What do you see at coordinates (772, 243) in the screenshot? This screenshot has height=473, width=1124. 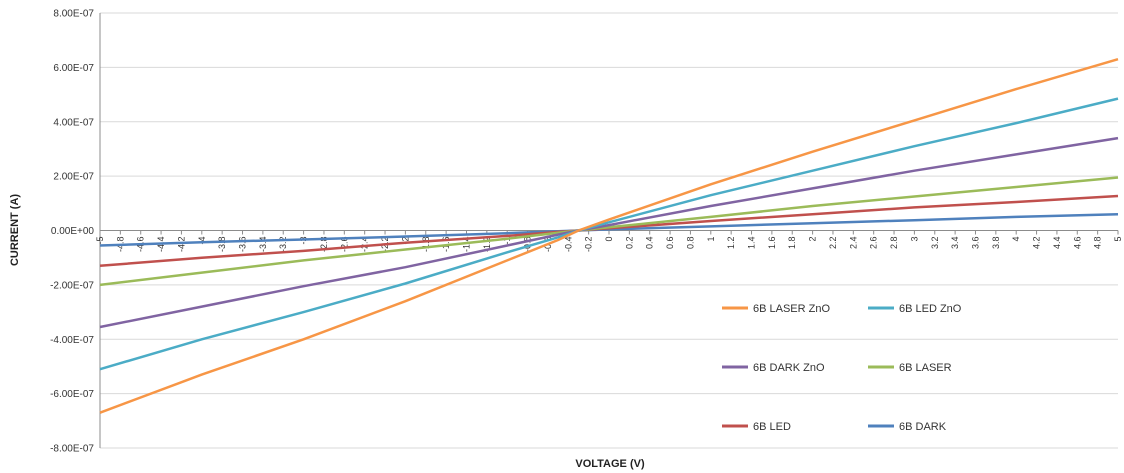 I see `x-tick-label: 1.6` at bounding box center [772, 243].